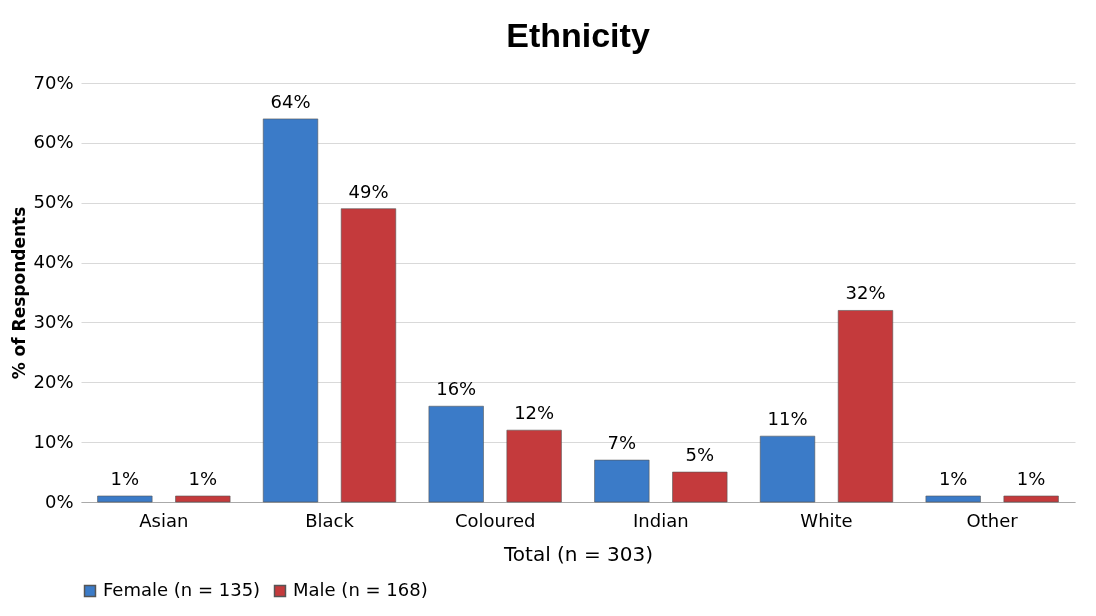 The image size is (1096, 616). What do you see at coordinates (826, 520) in the screenshot?
I see `x-tick-label: White` at bounding box center [826, 520].